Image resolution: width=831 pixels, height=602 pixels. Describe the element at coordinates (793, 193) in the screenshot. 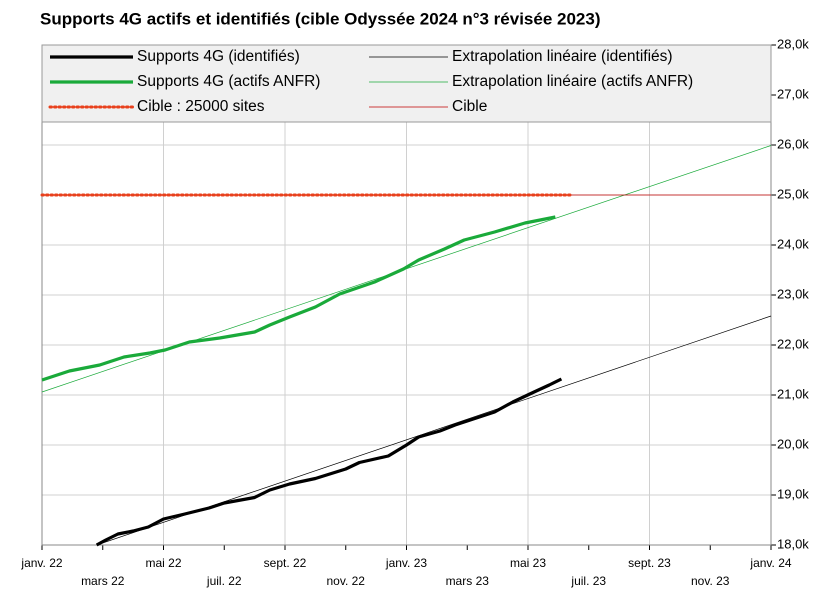

I see `y-tick-label: 25,0k` at that location.